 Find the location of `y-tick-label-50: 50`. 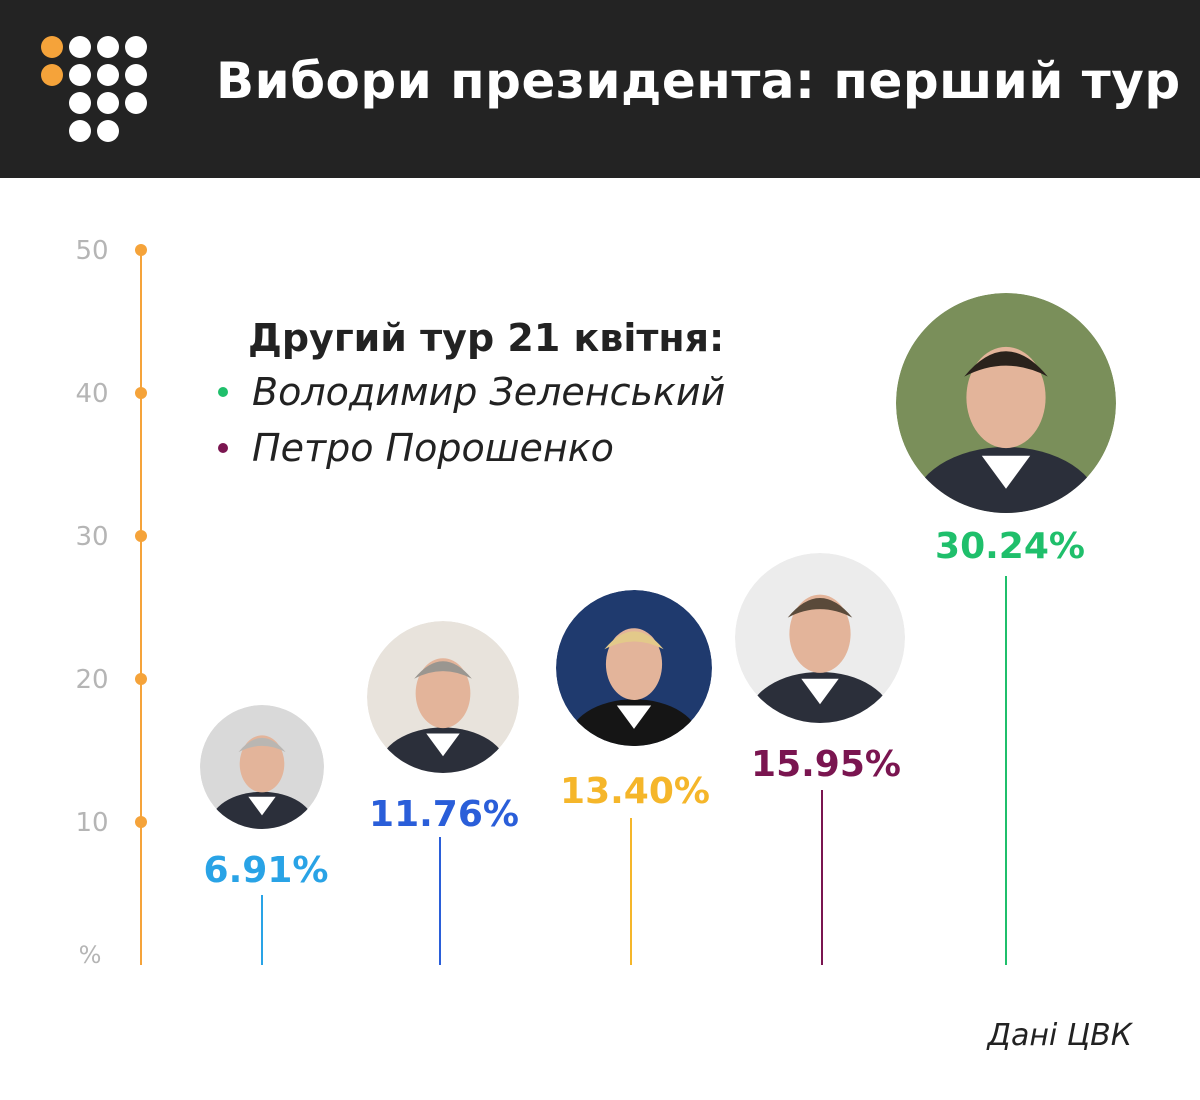

y-tick-label-50: 50 is located at coordinates (91, 251).